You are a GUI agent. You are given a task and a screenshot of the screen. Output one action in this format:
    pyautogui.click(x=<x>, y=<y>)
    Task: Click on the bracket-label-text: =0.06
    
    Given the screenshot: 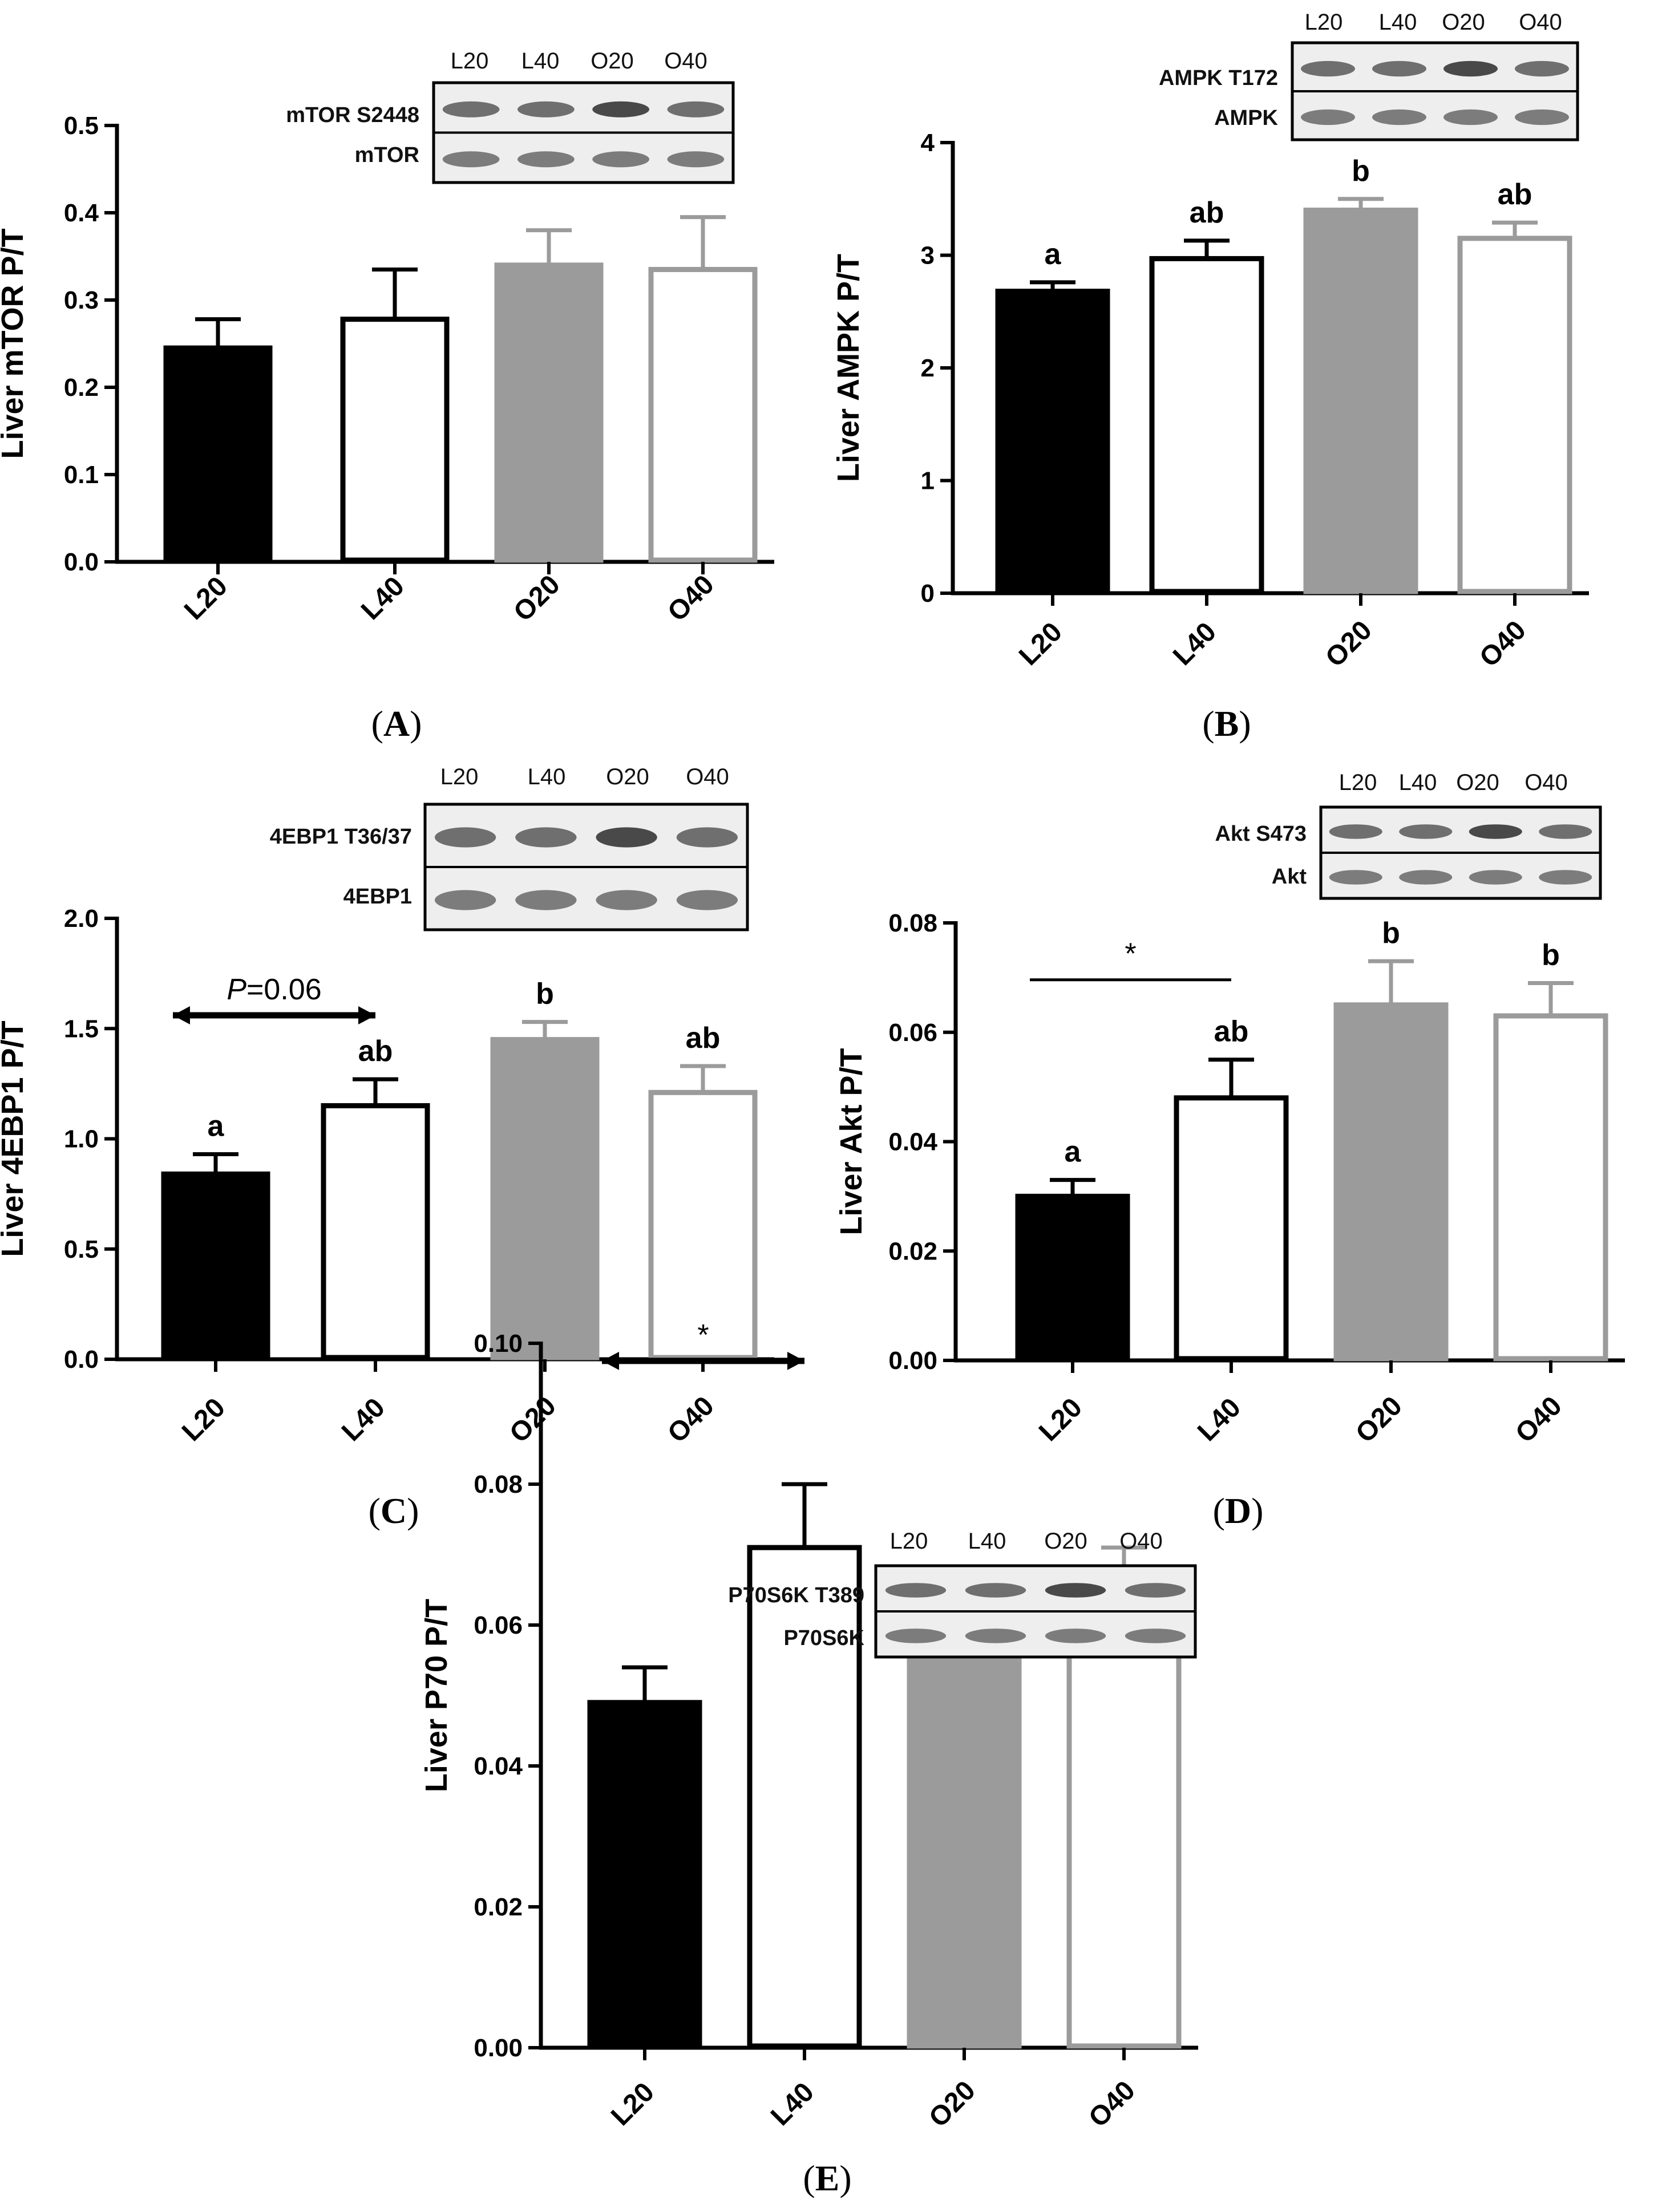 What is the action you would take?
    pyautogui.click(x=284, y=989)
    